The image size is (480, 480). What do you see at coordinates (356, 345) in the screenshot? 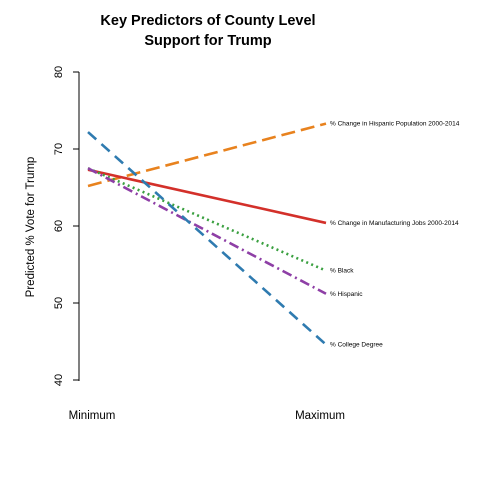
I see `series-label-4: % College Degree` at bounding box center [356, 345].